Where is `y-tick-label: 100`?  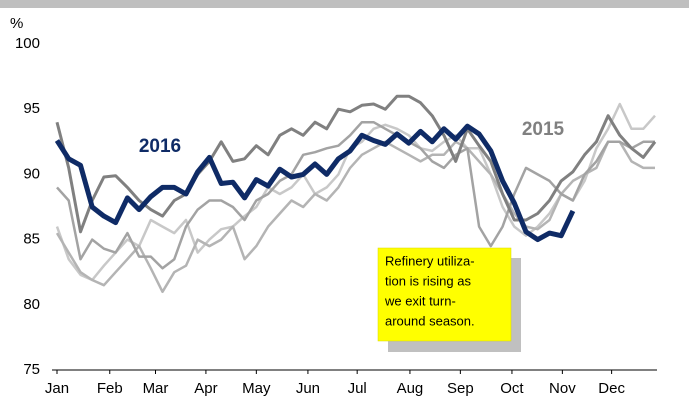 y-tick-label: 100 is located at coordinates (27, 43).